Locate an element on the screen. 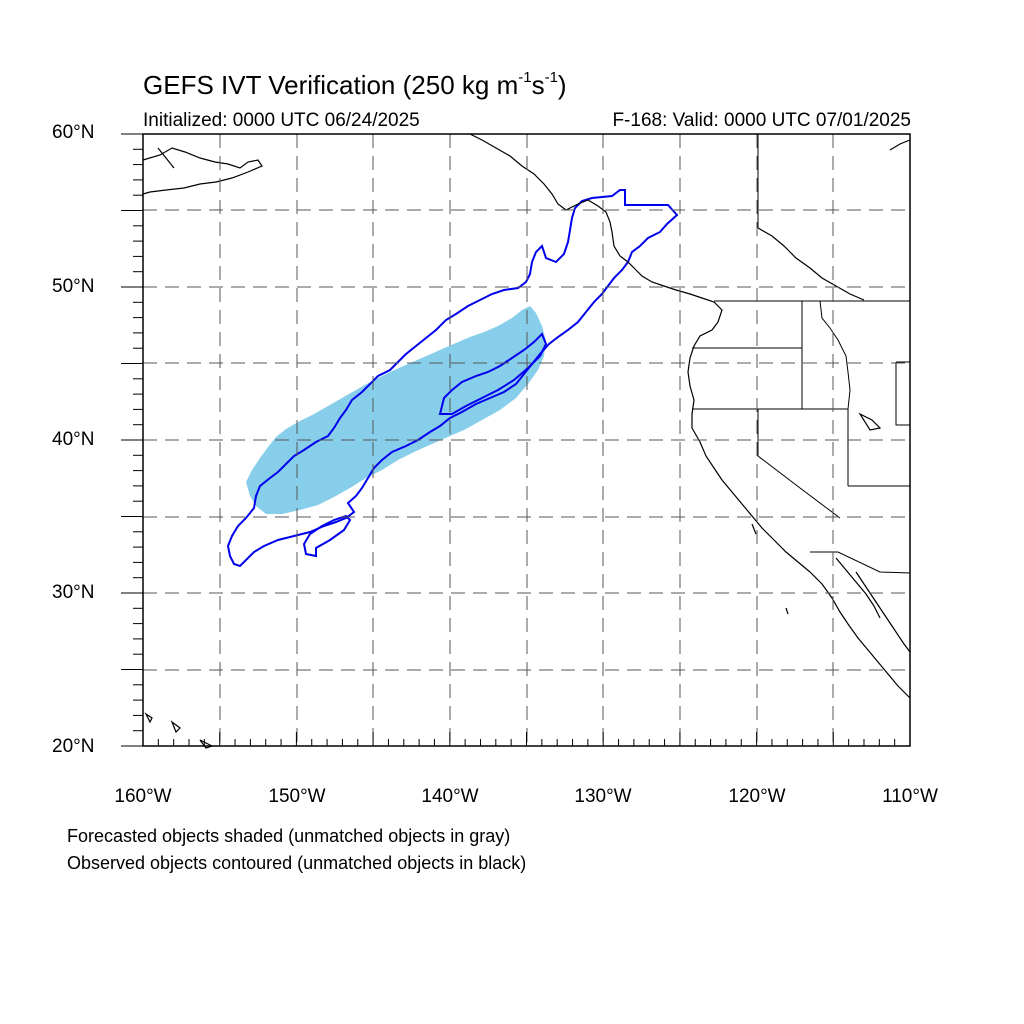  lat-label-60n: 60°N is located at coordinates (73, 132).